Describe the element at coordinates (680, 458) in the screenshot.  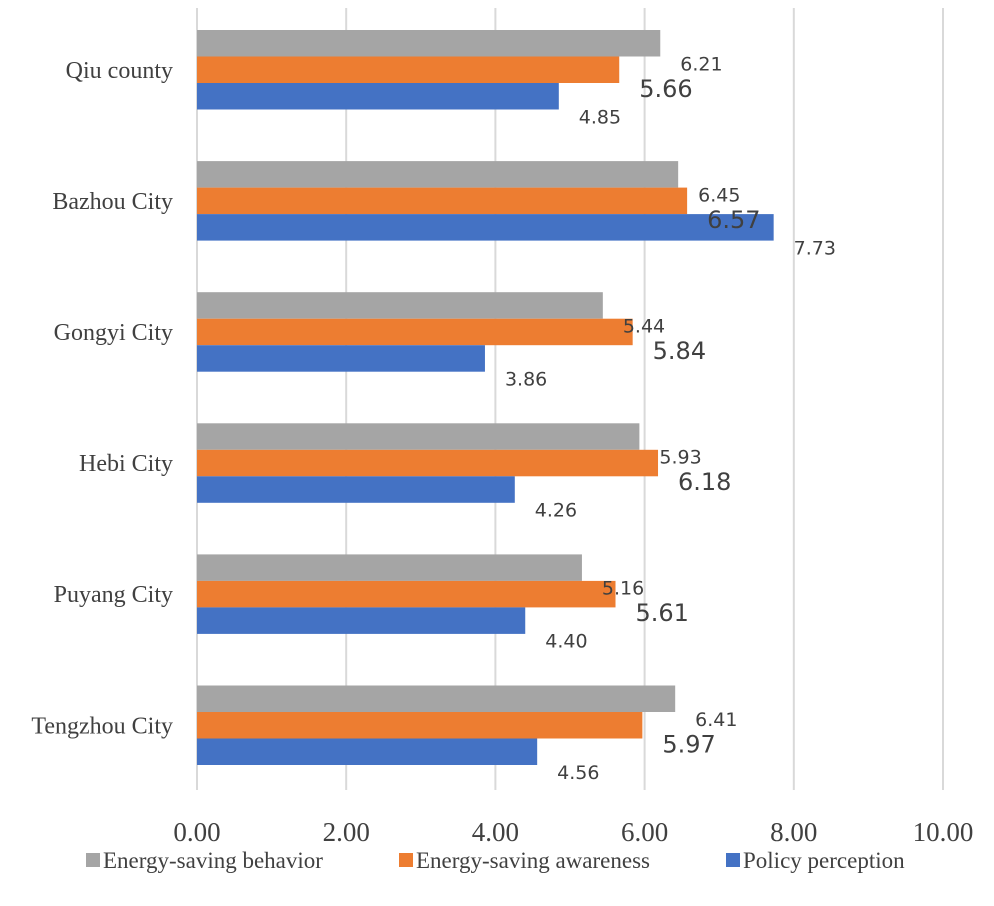
I see `data-label: 5.93` at that location.